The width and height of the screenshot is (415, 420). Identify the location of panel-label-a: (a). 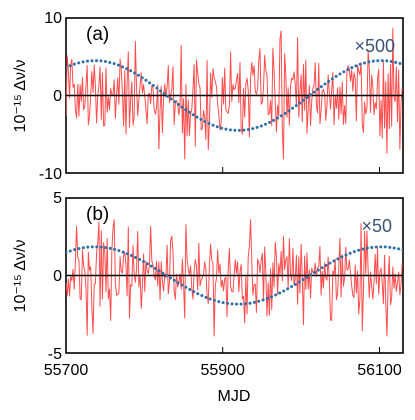
(97, 34).